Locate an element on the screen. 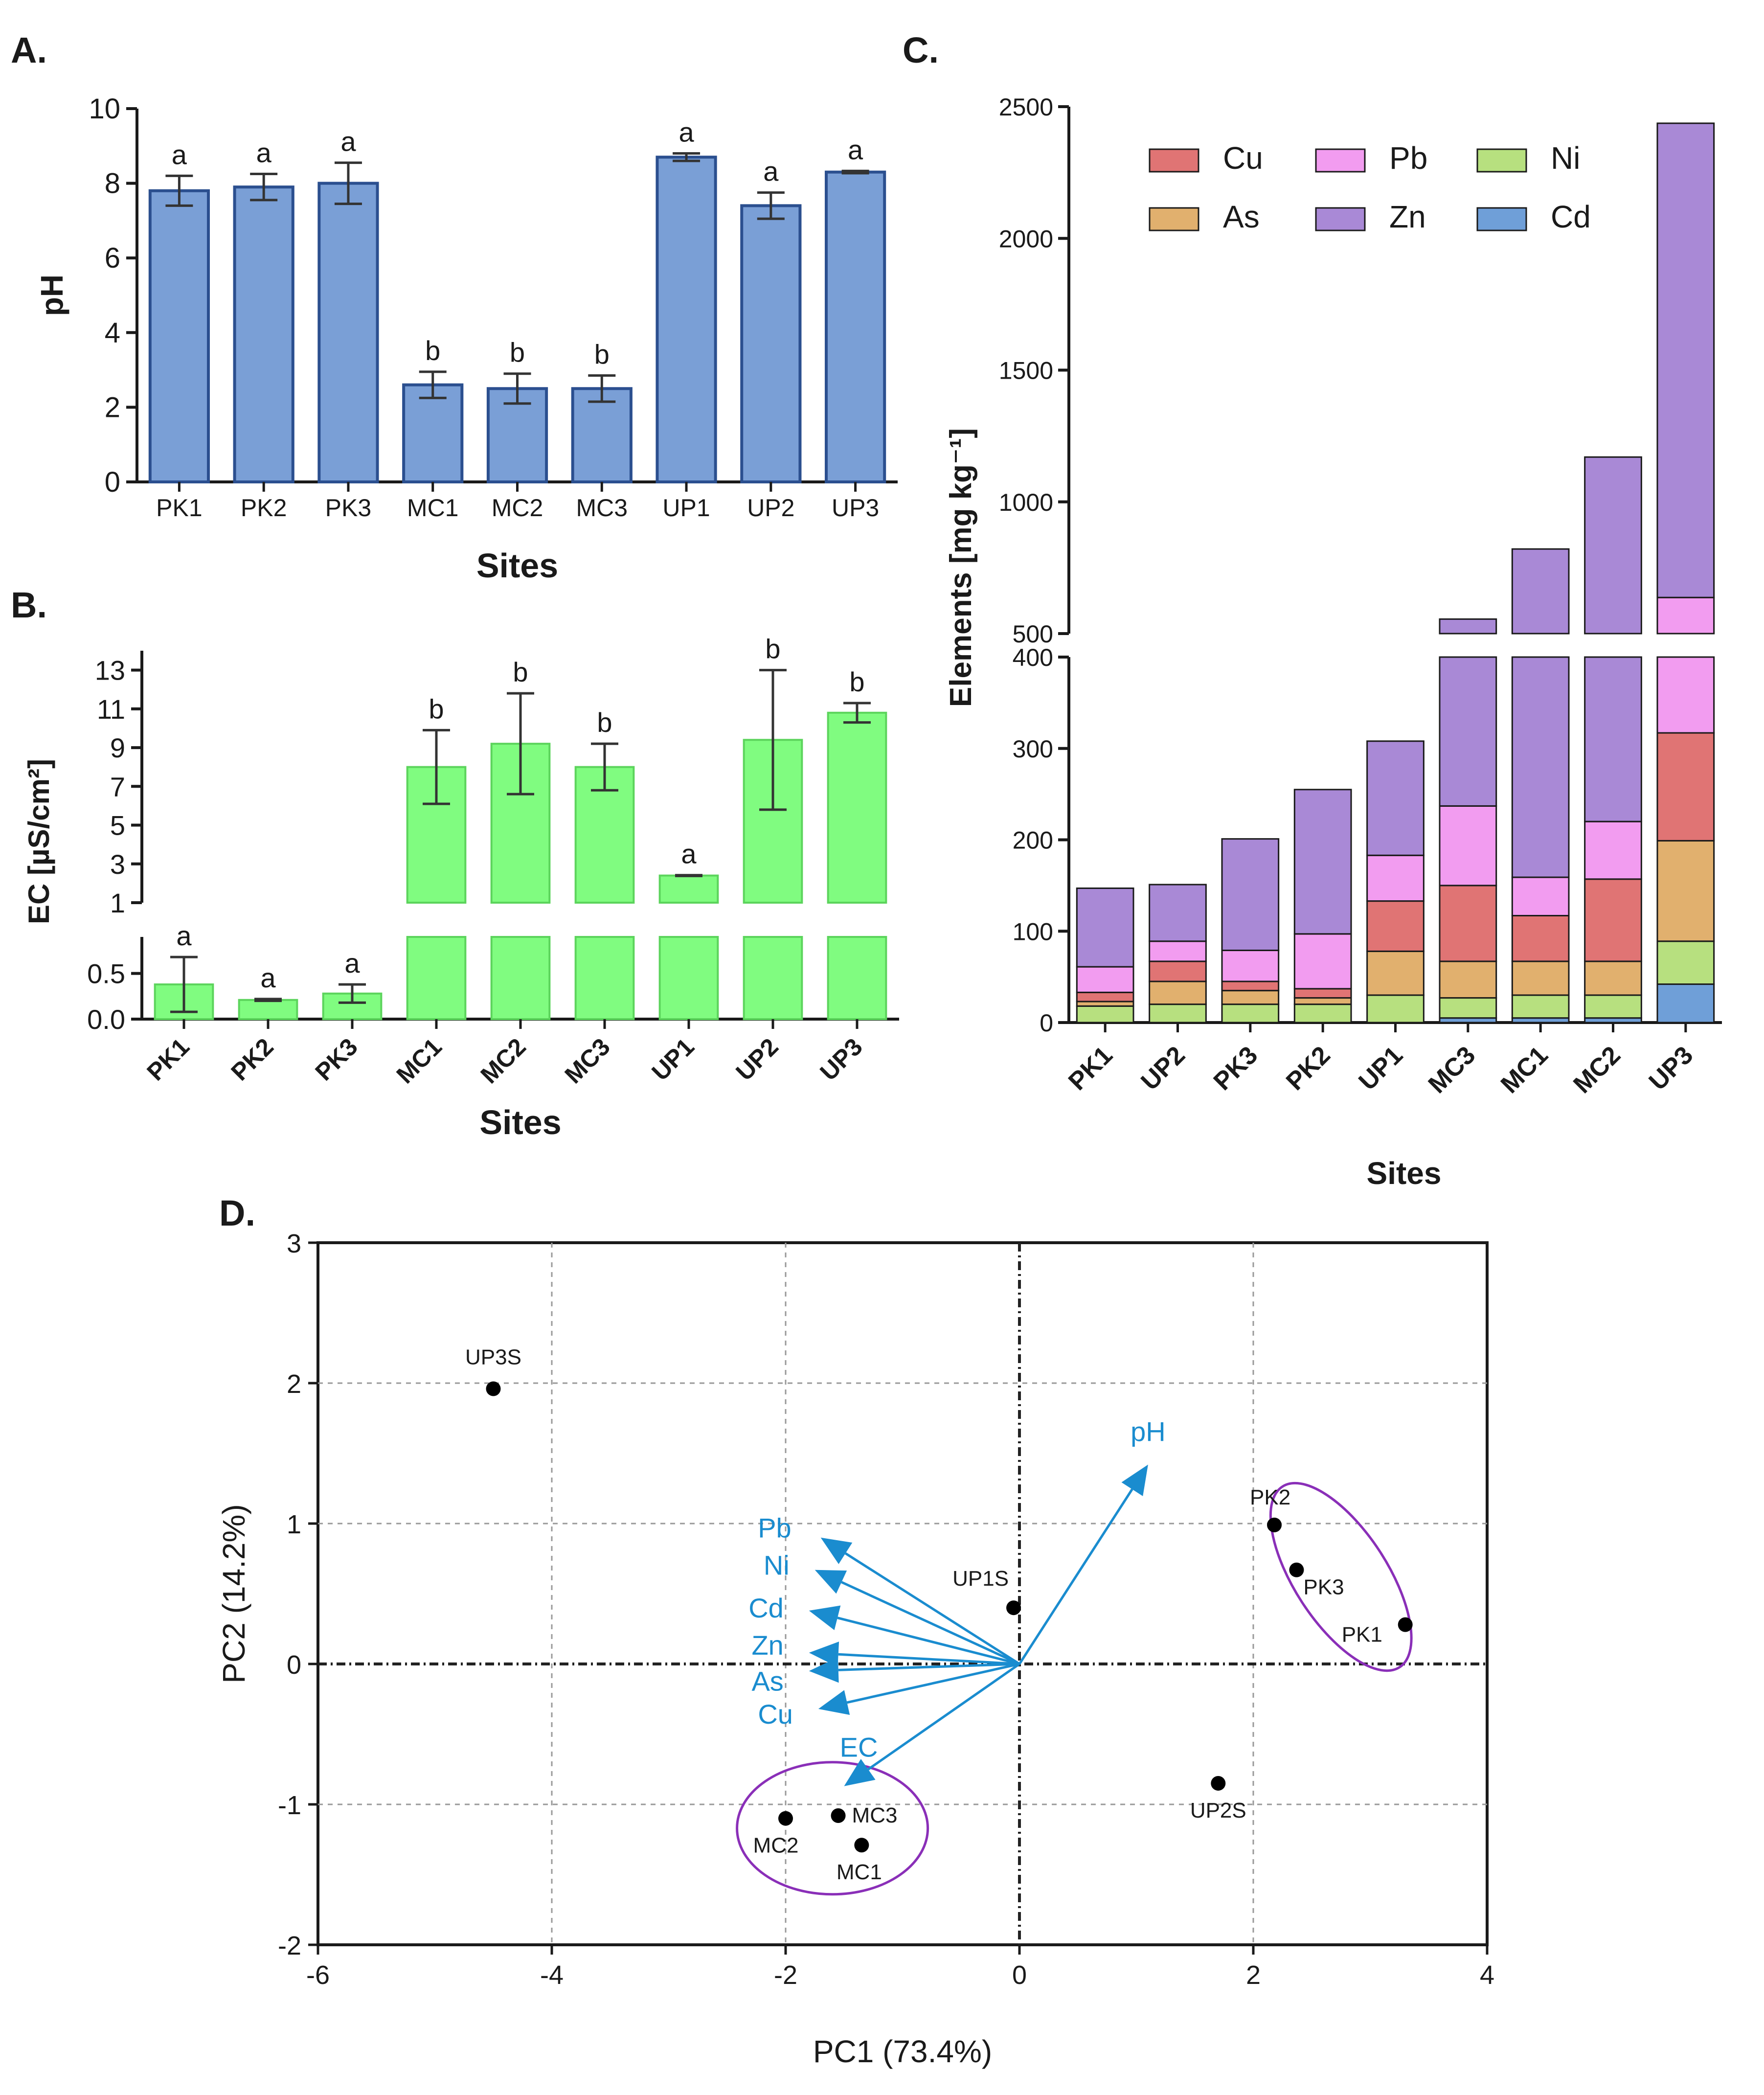  y-tick-label: 10 is located at coordinates (105, 109).